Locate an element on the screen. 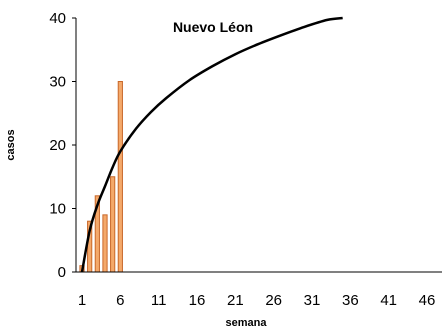  y-tick-label: 10 is located at coordinates (57, 209).